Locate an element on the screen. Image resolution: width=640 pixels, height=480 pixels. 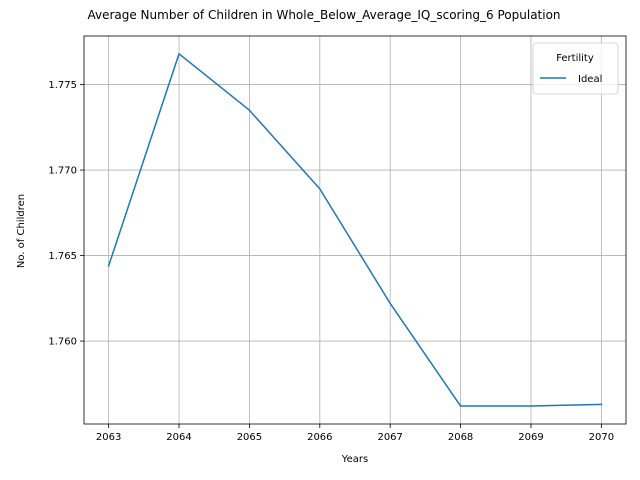
y-tick-label: 1.765 is located at coordinates (62, 256).